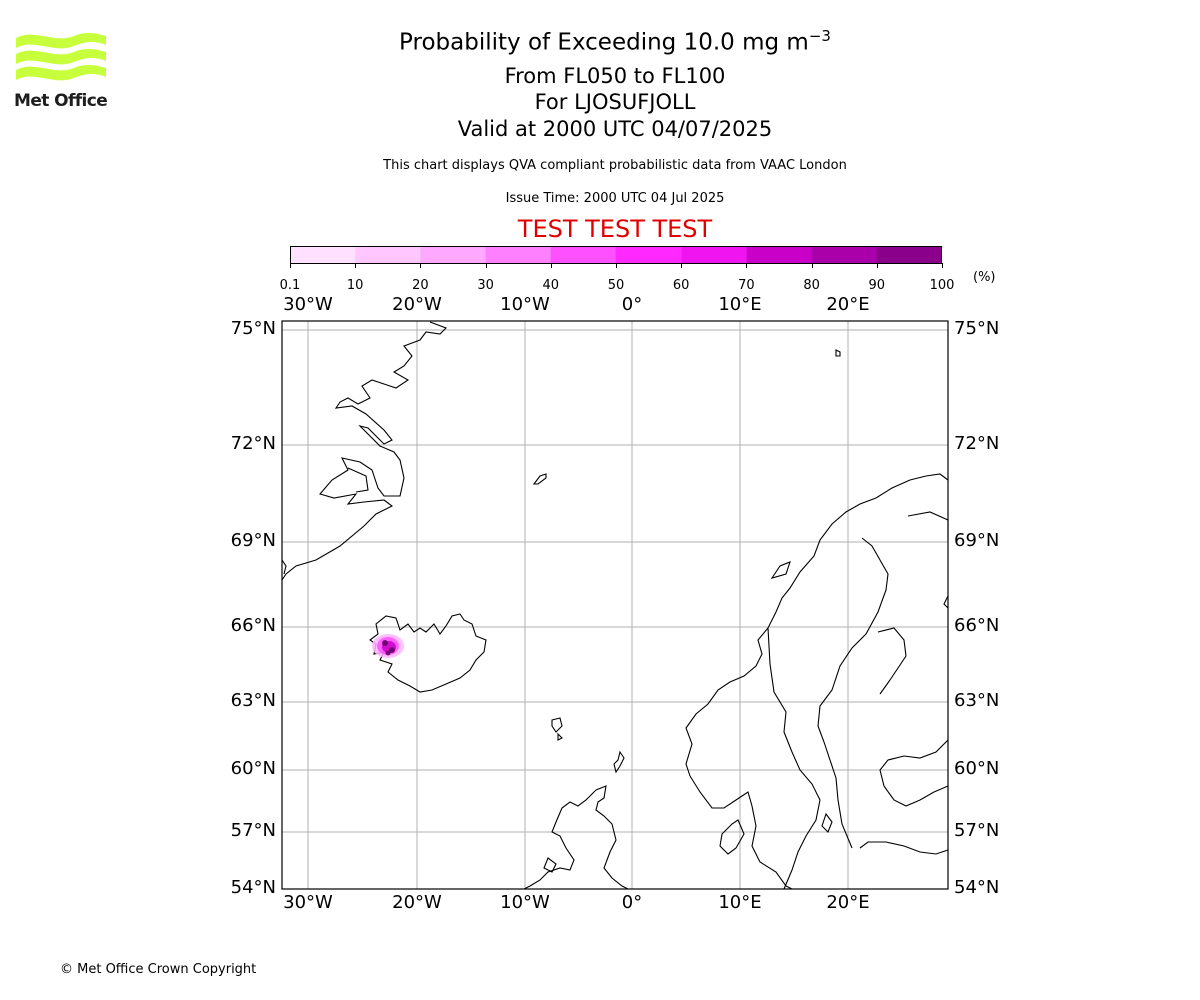 The height and width of the screenshot is (1000, 1200). What do you see at coordinates (877, 285) in the screenshot?
I see `colorbar-tick-label: 90` at bounding box center [877, 285].